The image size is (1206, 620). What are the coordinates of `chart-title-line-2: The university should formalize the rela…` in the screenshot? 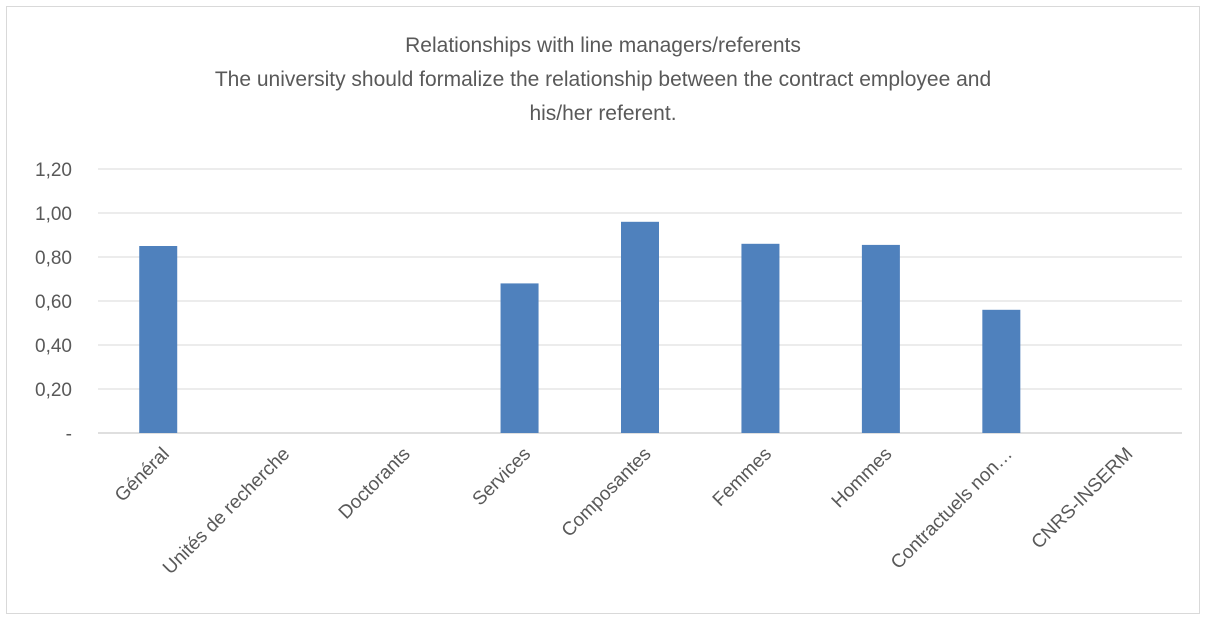 It's located at (603, 79).